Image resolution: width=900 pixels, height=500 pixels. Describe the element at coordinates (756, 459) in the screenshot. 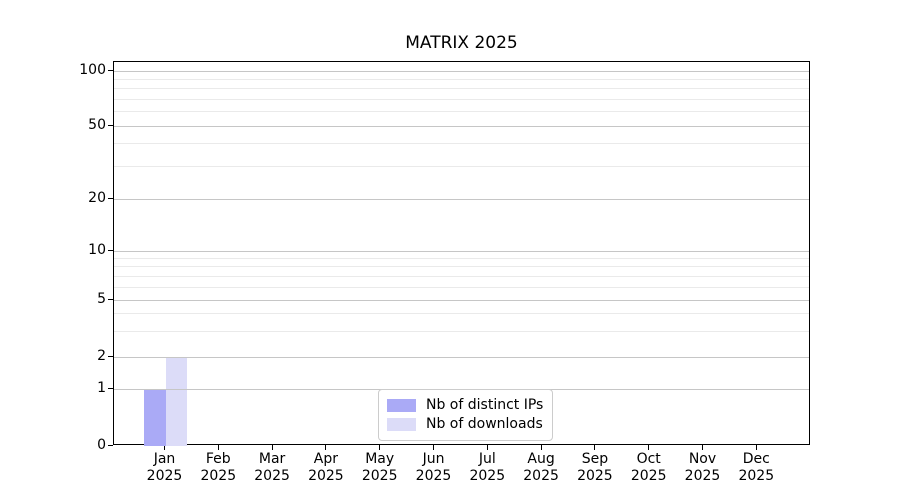

I see `x-tick-month: Dec` at that location.